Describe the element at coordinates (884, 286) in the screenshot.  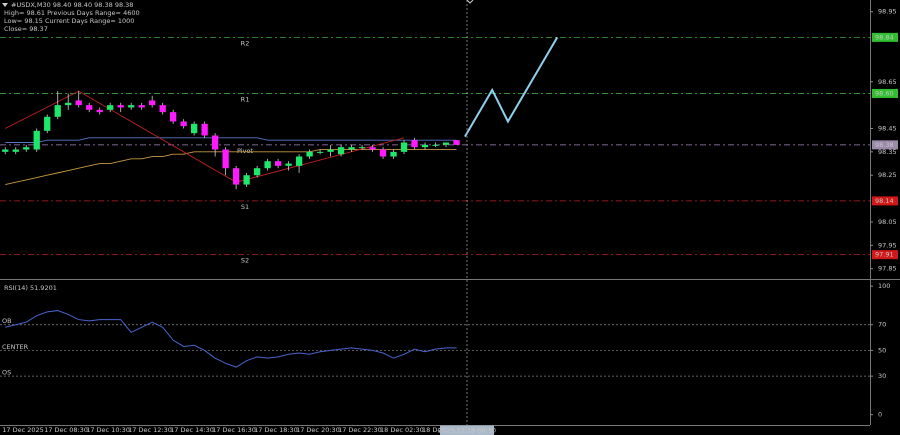
I see `y-tick-label: 100` at that location.